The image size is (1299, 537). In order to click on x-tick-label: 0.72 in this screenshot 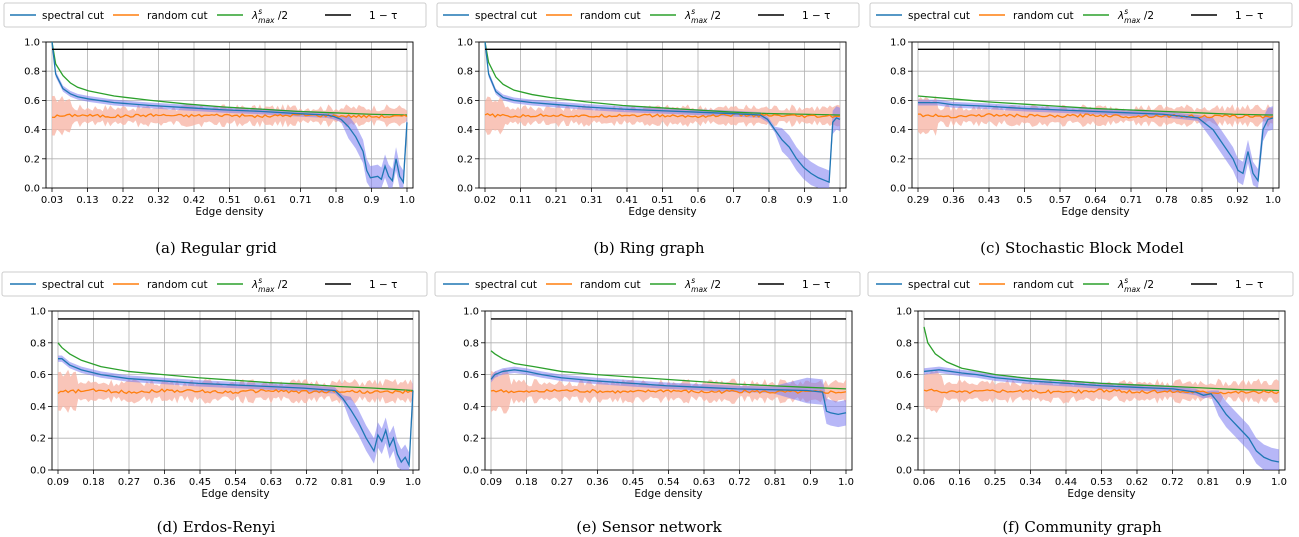, I will do `click(739, 482)`.